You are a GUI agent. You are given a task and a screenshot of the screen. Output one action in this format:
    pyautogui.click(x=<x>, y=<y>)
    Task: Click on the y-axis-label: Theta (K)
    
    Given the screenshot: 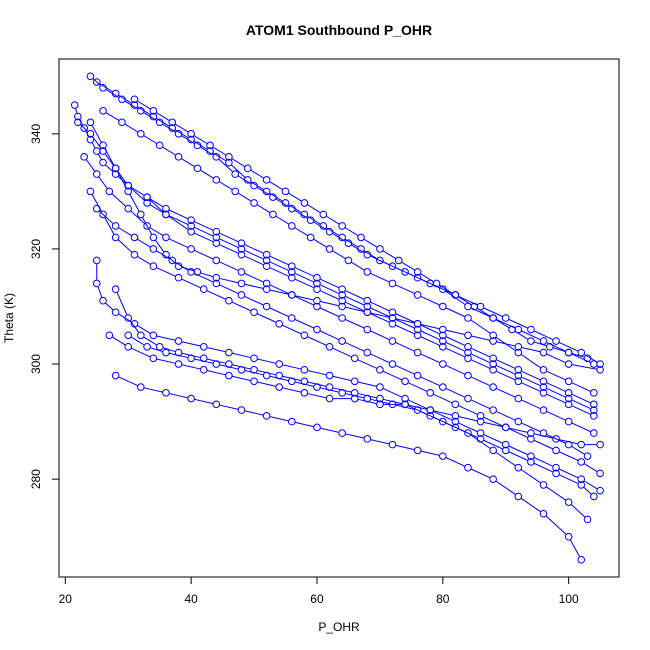 What is the action you would take?
    pyautogui.click(x=9, y=318)
    